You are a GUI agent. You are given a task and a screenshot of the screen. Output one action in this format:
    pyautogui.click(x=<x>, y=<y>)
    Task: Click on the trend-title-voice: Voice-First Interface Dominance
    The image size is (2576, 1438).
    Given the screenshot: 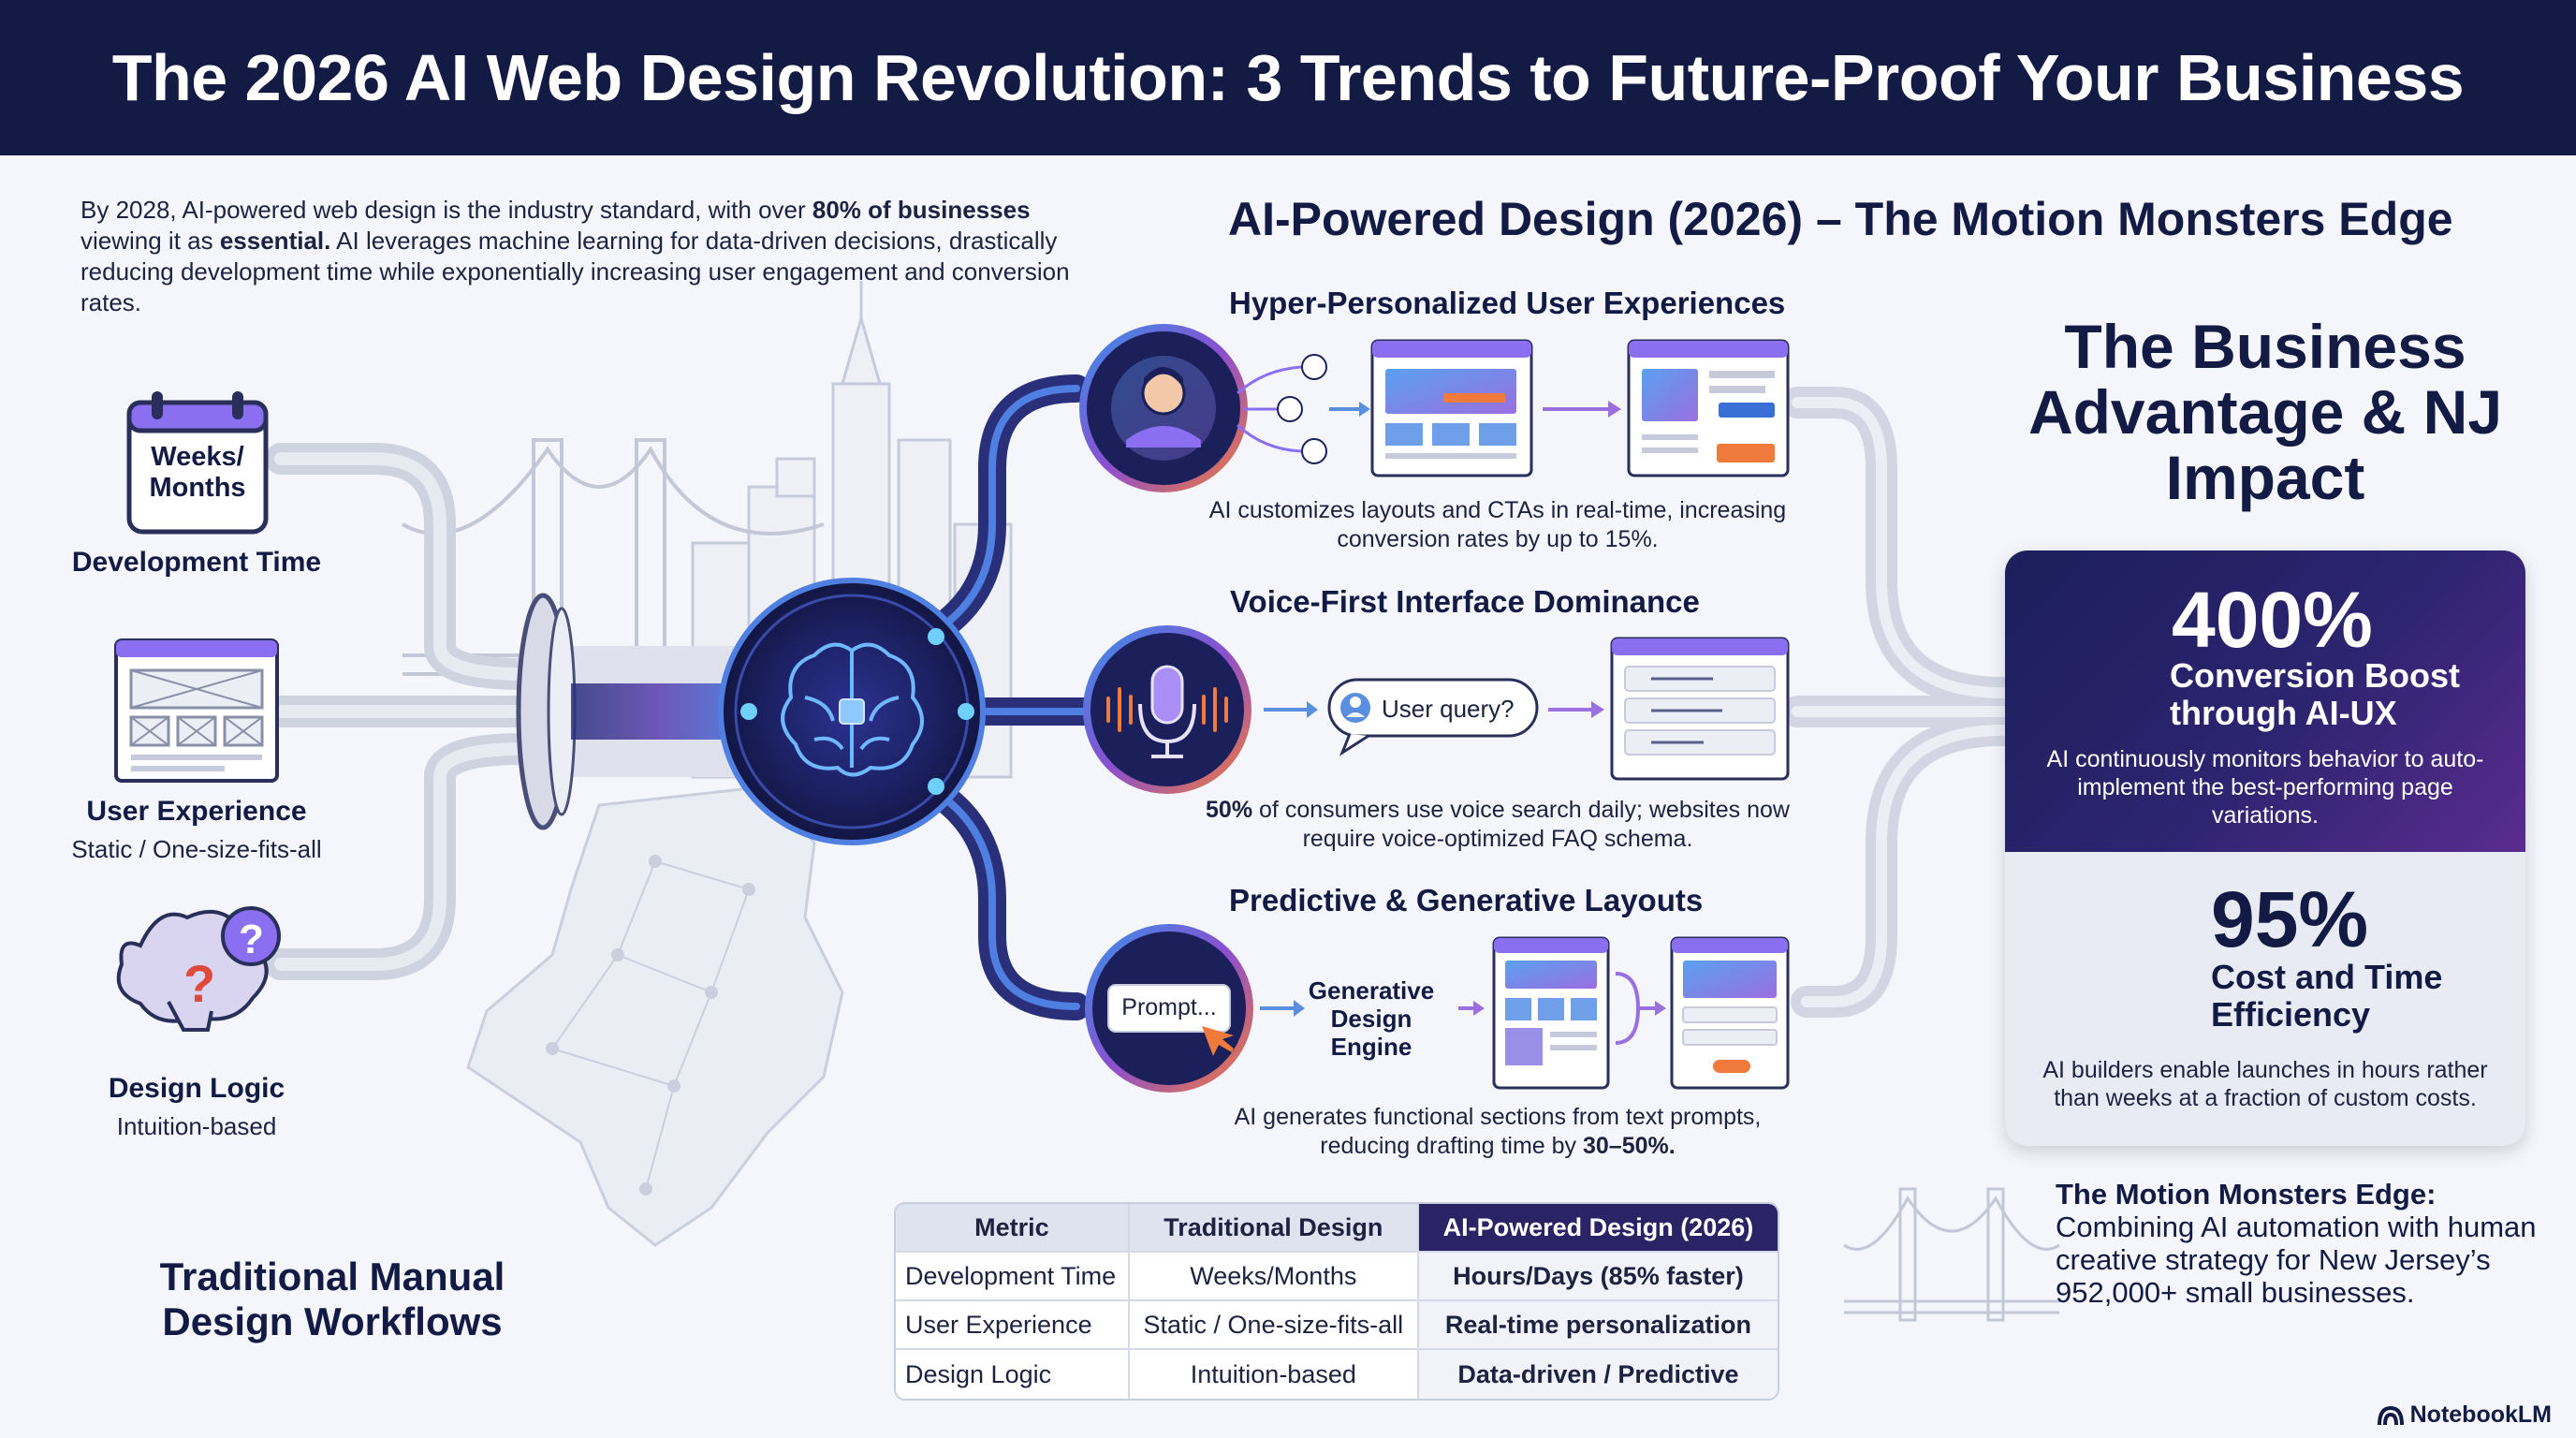 What is the action you would take?
    pyautogui.click(x=1465, y=601)
    